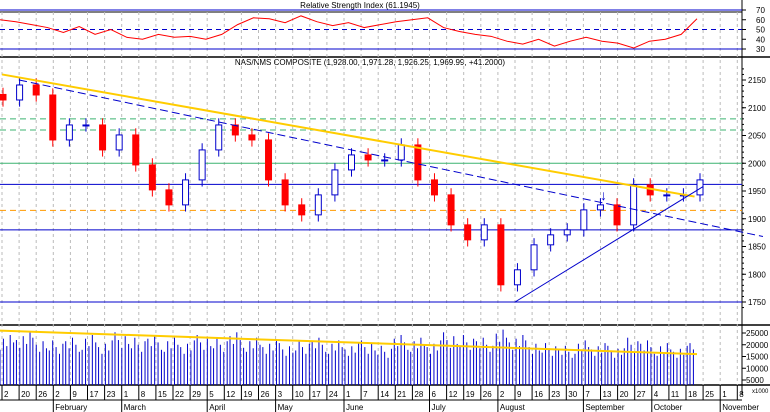 Image resolution: width=770 pixels, height=412 pixels. Describe the element at coordinates (760, 20) in the screenshot. I see `rsi-tick-label: 60` at that location.